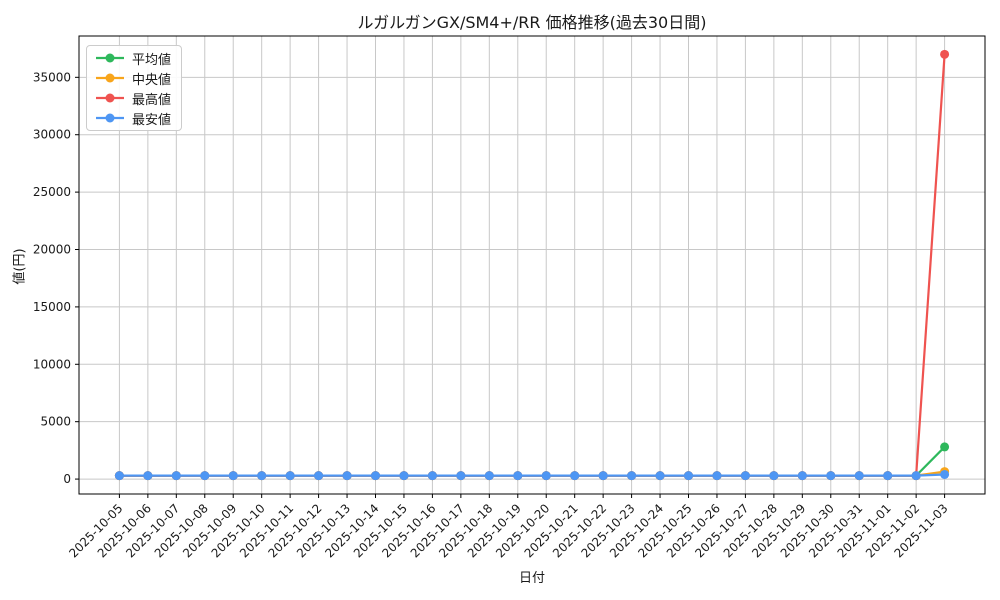 The height and width of the screenshot is (600, 1000). What do you see at coordinates (152, 100) in the screenshot?
I see `legend-label: 最高値` at bounding box center [152, 100].